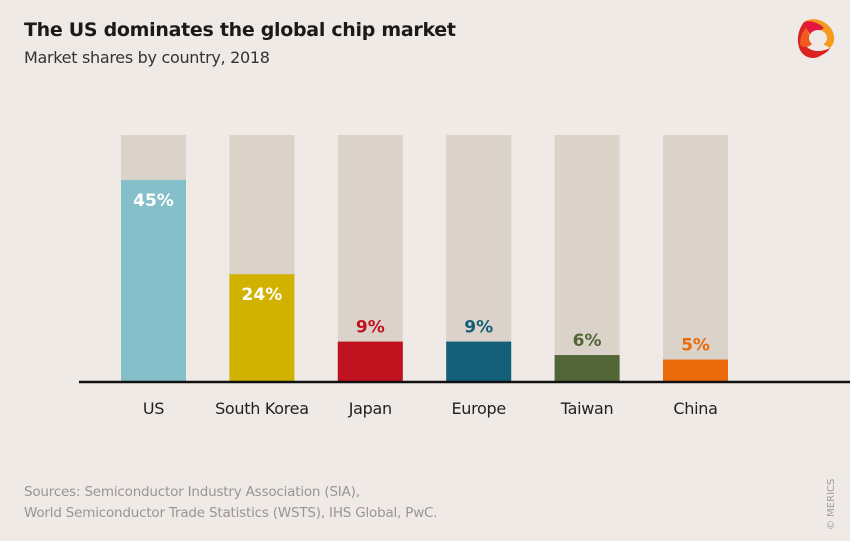 The width and height of the screenshot is (850, 541). I want to click on data-label: 24%, so click(262, 295).